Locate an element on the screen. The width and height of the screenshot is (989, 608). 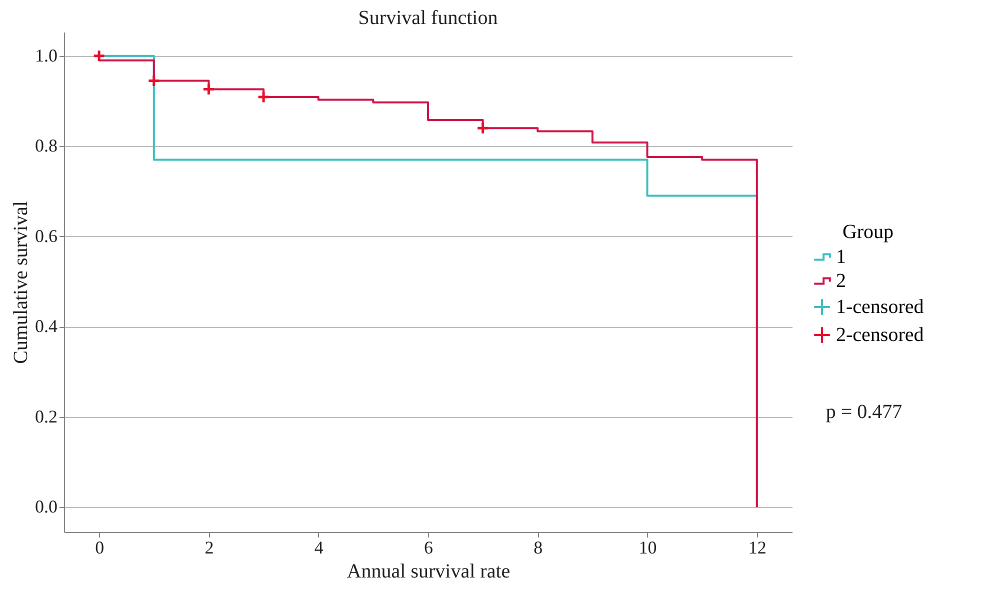
y-tick-label: 0.4 is located at coordinates (46, 326).